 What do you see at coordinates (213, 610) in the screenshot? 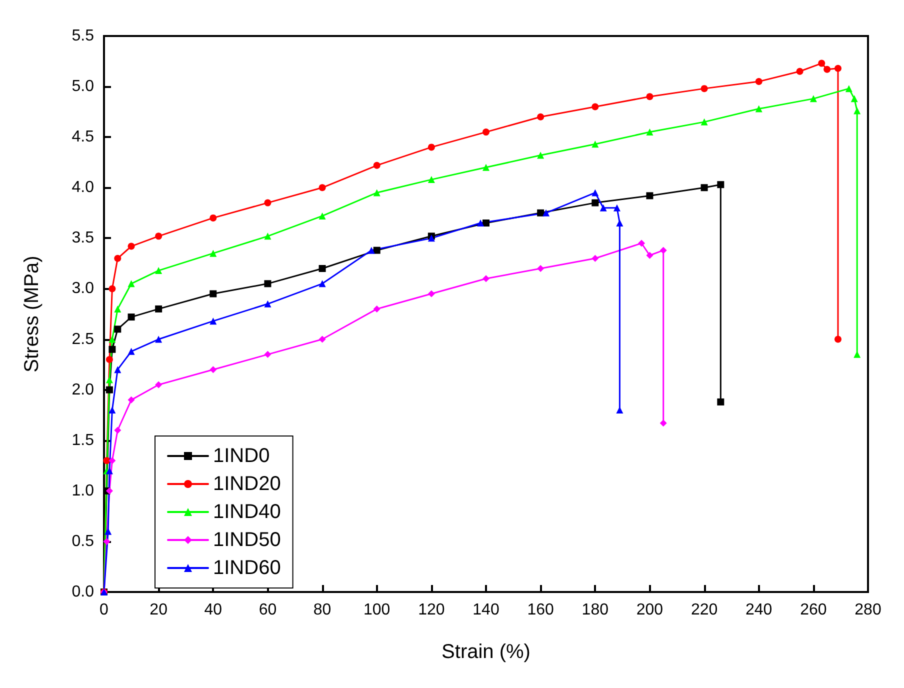
I see `x-tick-label: 40` at bounding box center [213, 610].